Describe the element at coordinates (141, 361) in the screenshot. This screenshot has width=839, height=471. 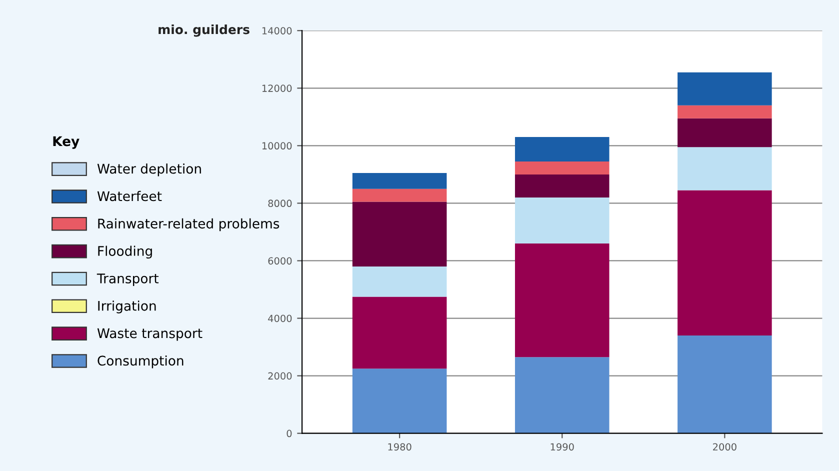
I see `legend-label: Consumption` at that location.